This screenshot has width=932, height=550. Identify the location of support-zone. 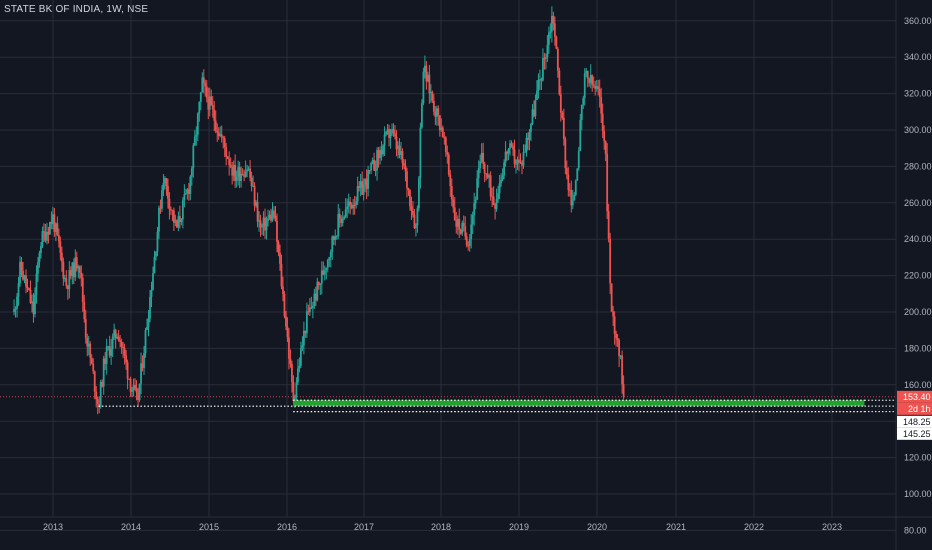
(579, 403).